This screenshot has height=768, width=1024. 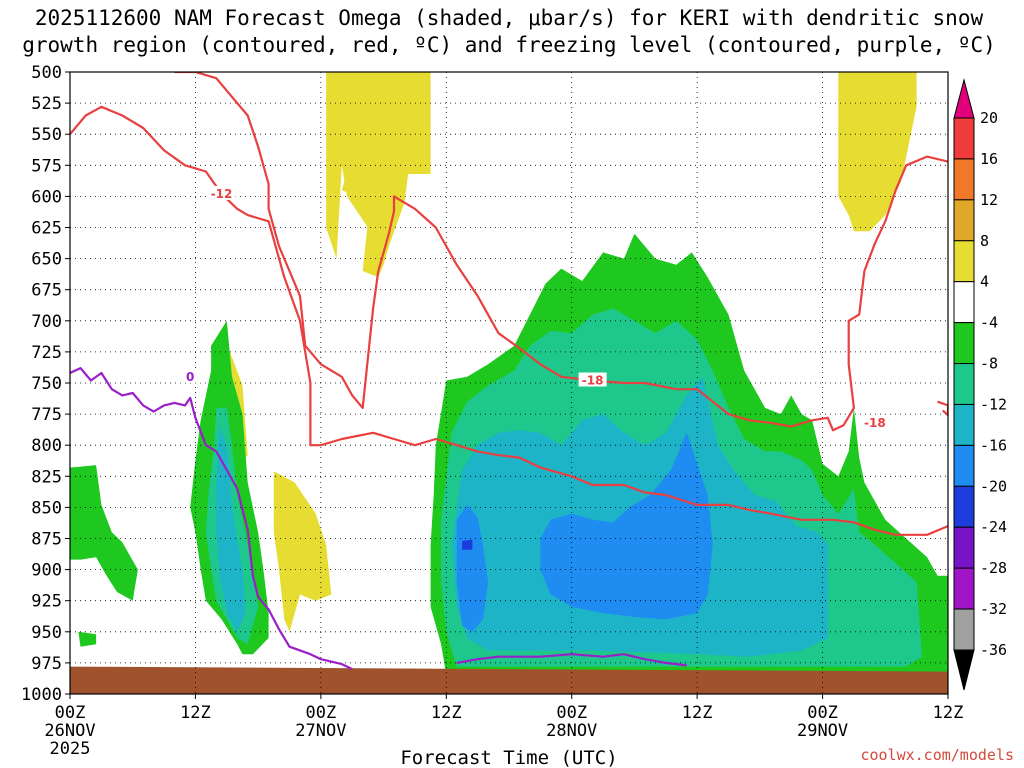 I want to click on y-tick-label-850: 850, so click(x=46, y=508).